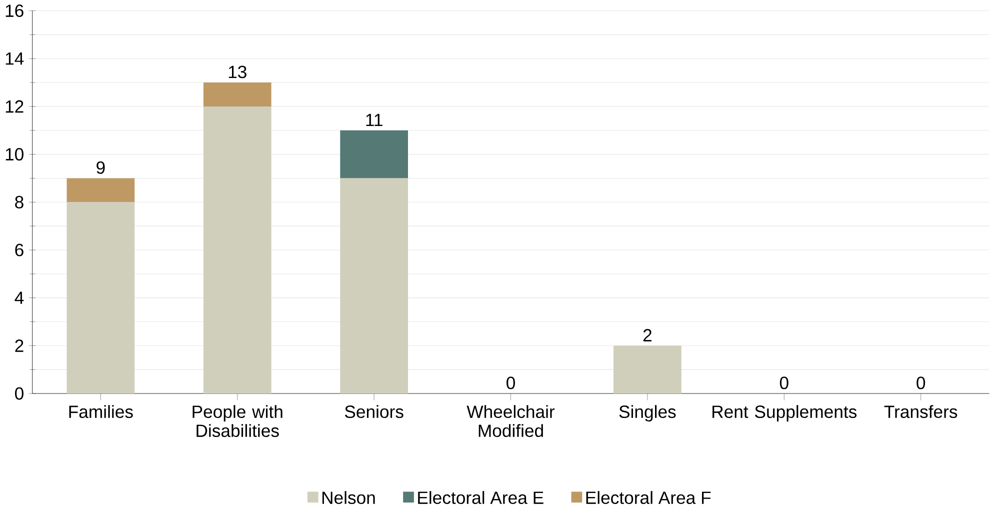  Describe the element at coordinates (510, 420) in the screenshot. I see `x-tick-label: Wheelchair Modified` at that location.